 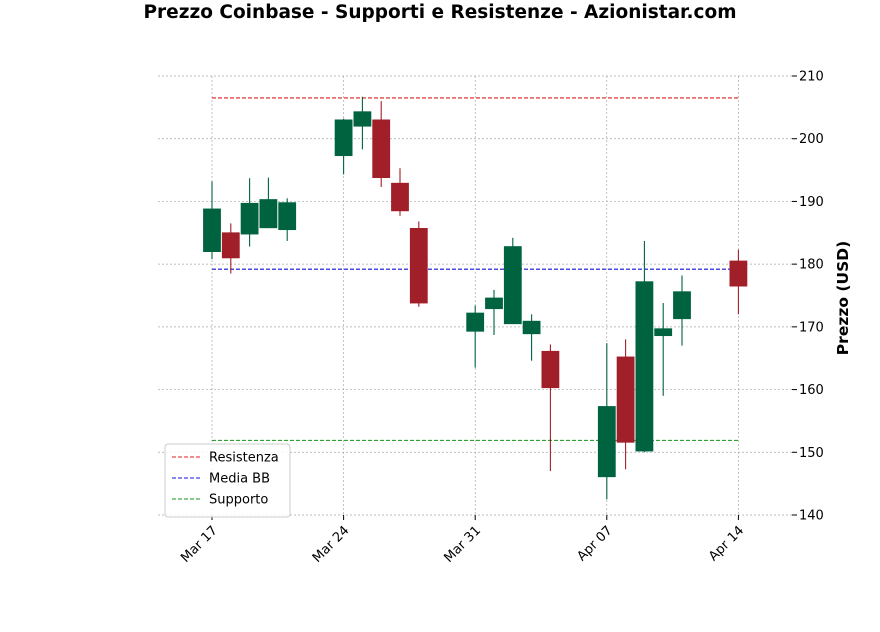 I want to click on y-tick-label: 200, so click(x=811, y=139).